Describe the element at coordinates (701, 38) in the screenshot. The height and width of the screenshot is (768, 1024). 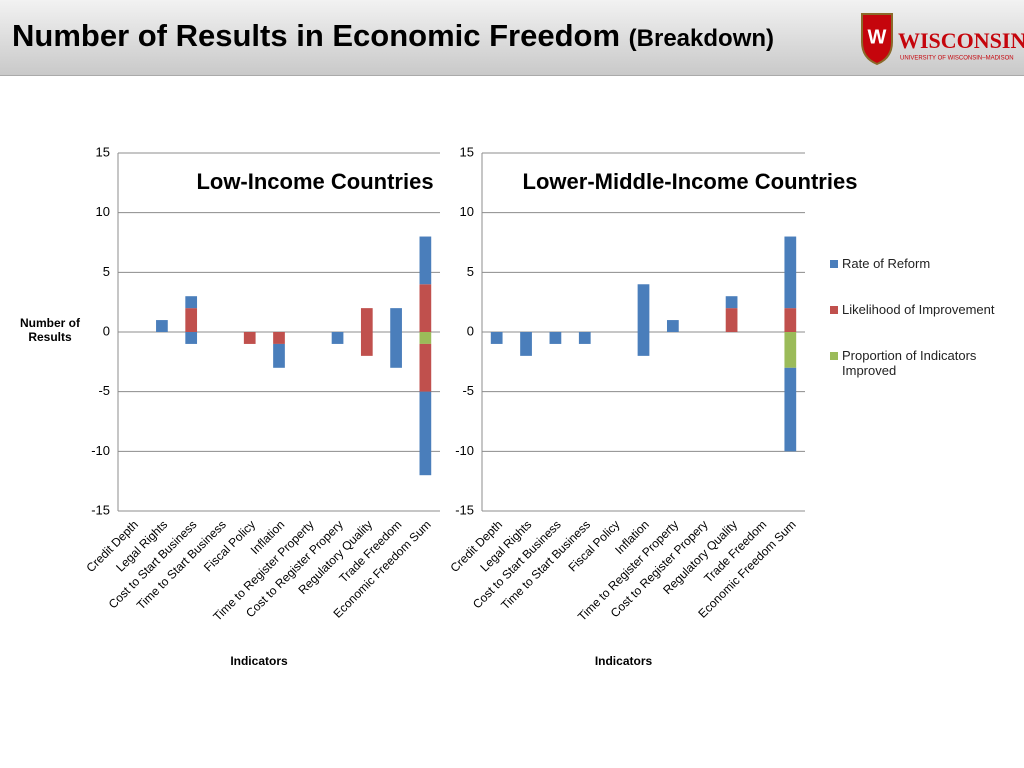
I see `title-subtitle: (Breakdown)` at that location.